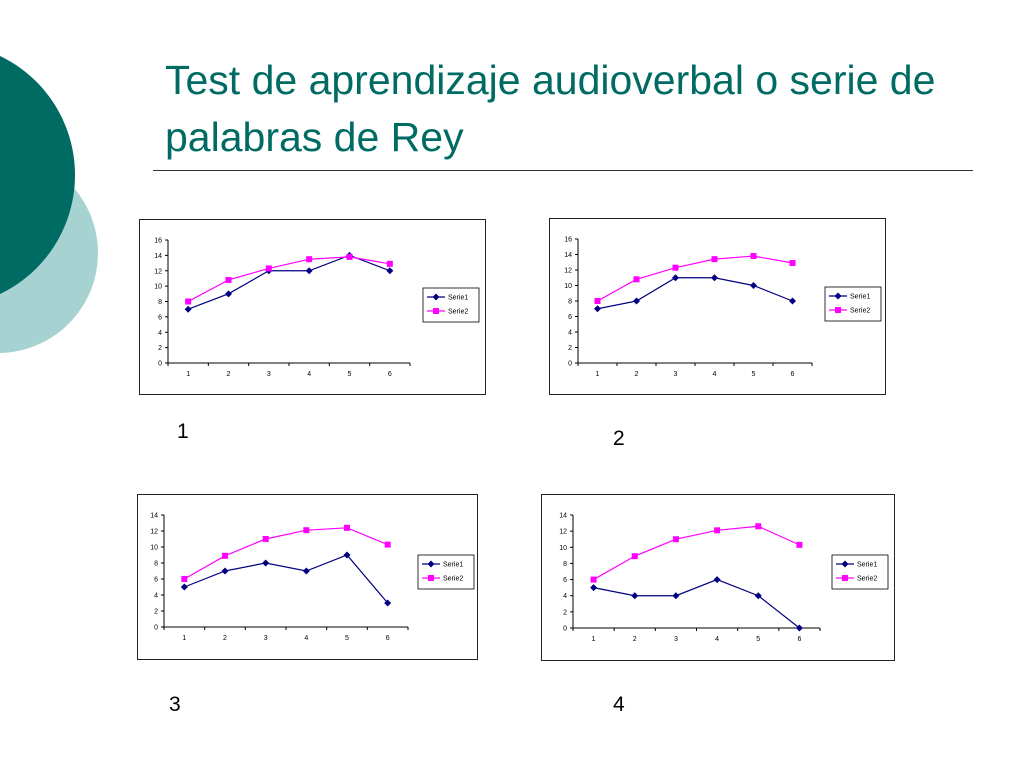 The height and width of the screenshot is (768, 1024). I want to click on y-tick-label: 4, so click(570, 333).